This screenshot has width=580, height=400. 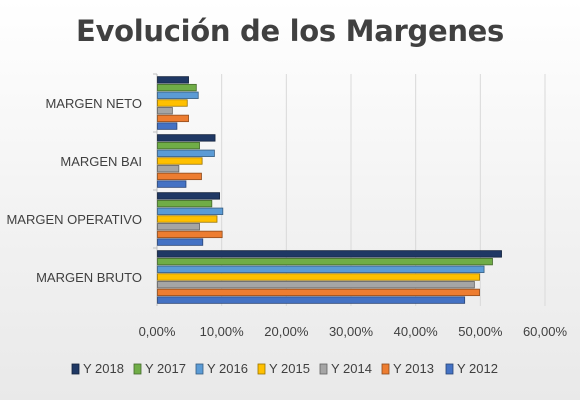 What do you see at coordinates (89, 277) in the screenshot?
I see `category-label: MARGEN BRUTO` at bounding box center [89, 277].